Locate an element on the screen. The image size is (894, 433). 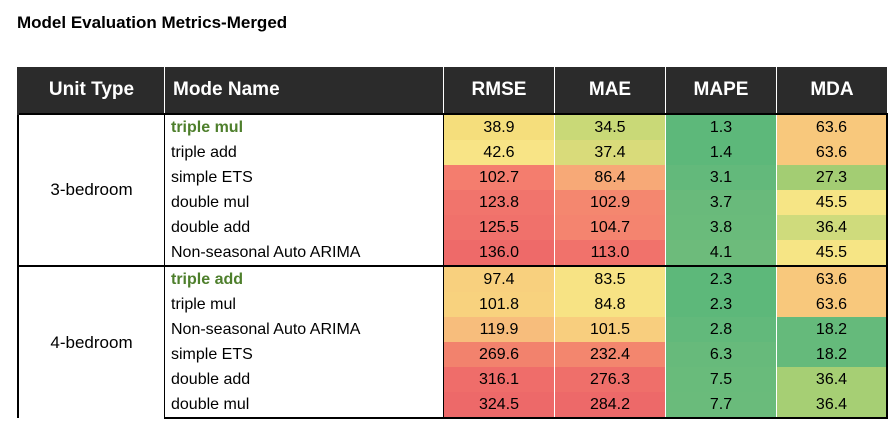
mae-cell: 232.4 is located at coordinates (610, 354).